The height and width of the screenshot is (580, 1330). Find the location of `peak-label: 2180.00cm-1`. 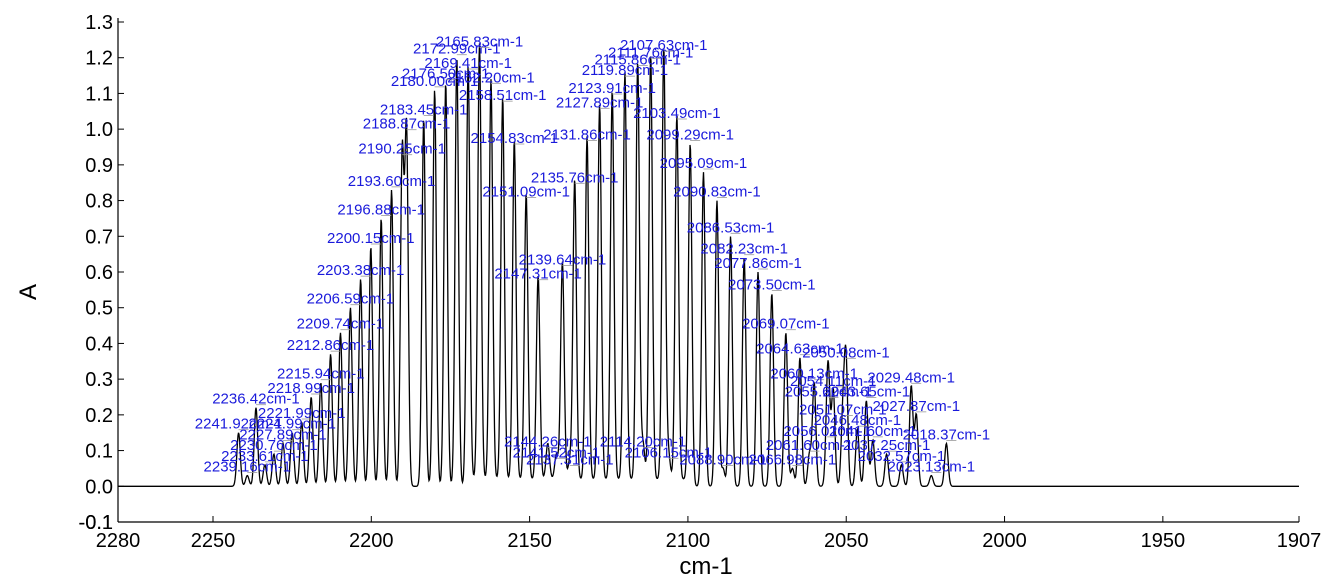

peak-label: 2180.00cm-1 is located at coordinates (435, 81).